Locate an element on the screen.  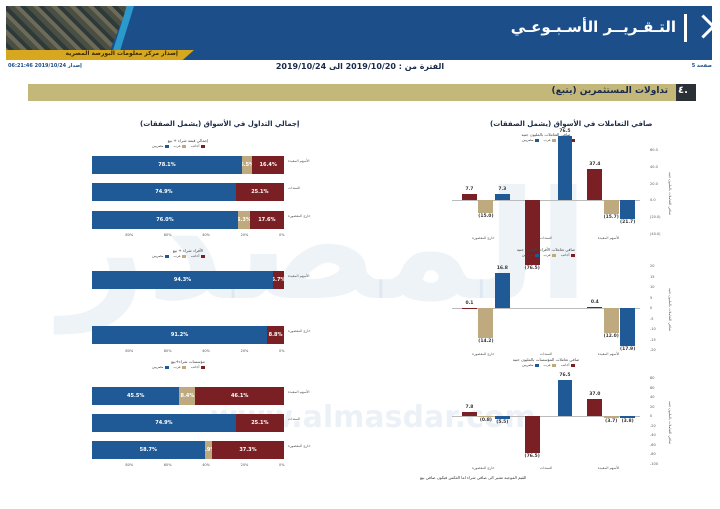
y-tick-label: -5 is located at coordinates (652, 318).